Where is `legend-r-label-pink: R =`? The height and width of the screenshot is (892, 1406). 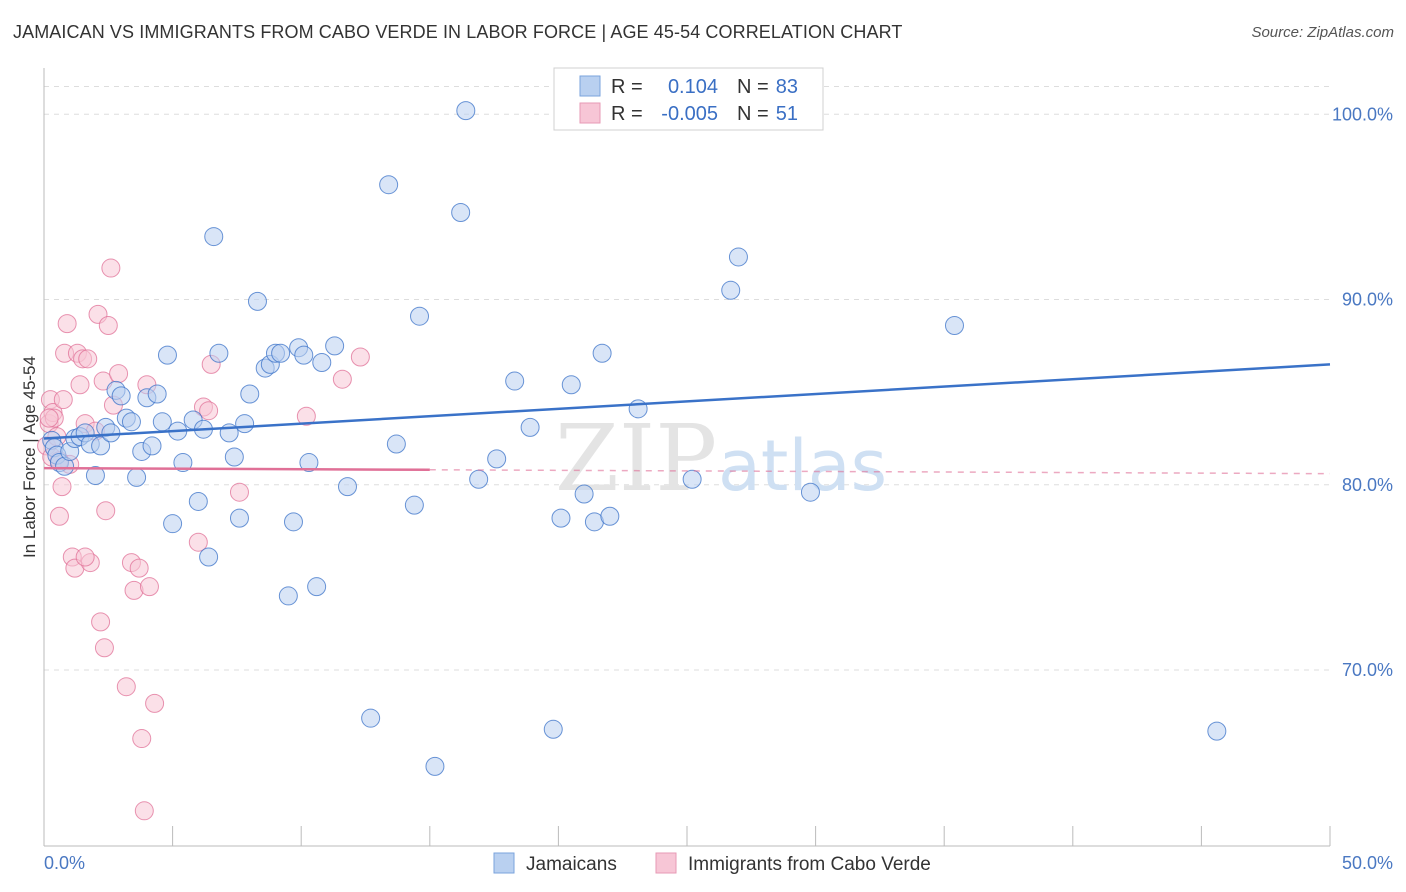
legend-r-label-pink: R = is located at coordinates (627, 114).